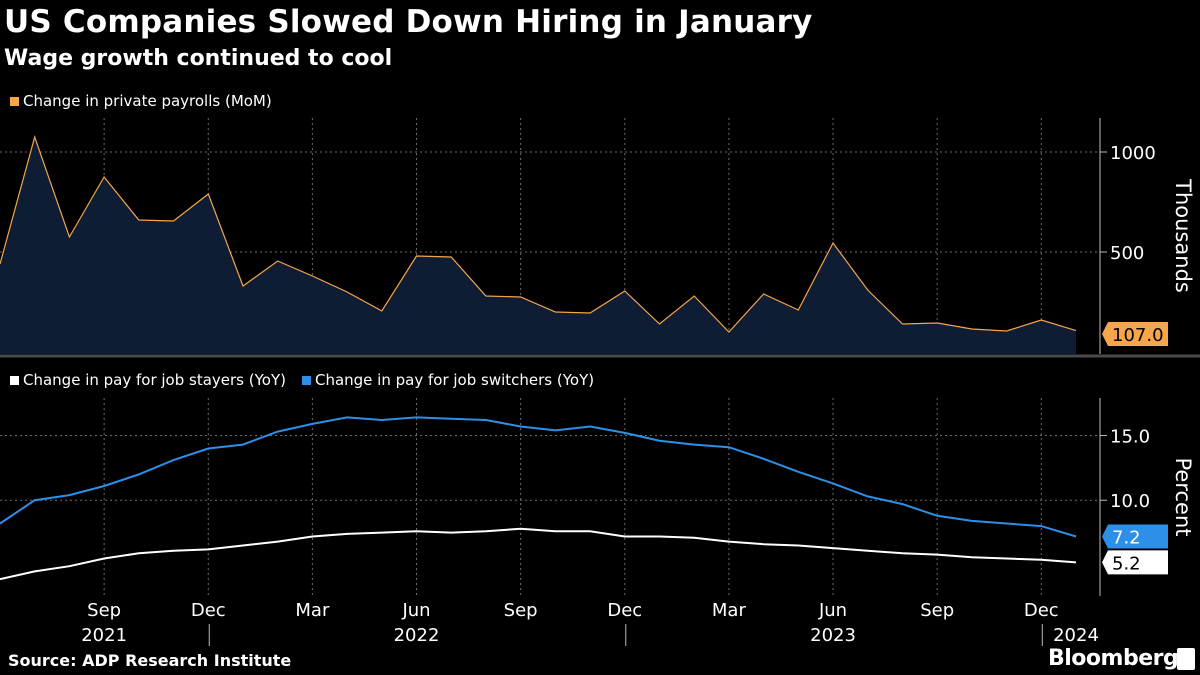 Image resolution: width=1200 pixels, height=675 pixels. Describe the element at coordinates (1076, 635) in the screenshot. I see `x-year-label-3: 2024` at that location.